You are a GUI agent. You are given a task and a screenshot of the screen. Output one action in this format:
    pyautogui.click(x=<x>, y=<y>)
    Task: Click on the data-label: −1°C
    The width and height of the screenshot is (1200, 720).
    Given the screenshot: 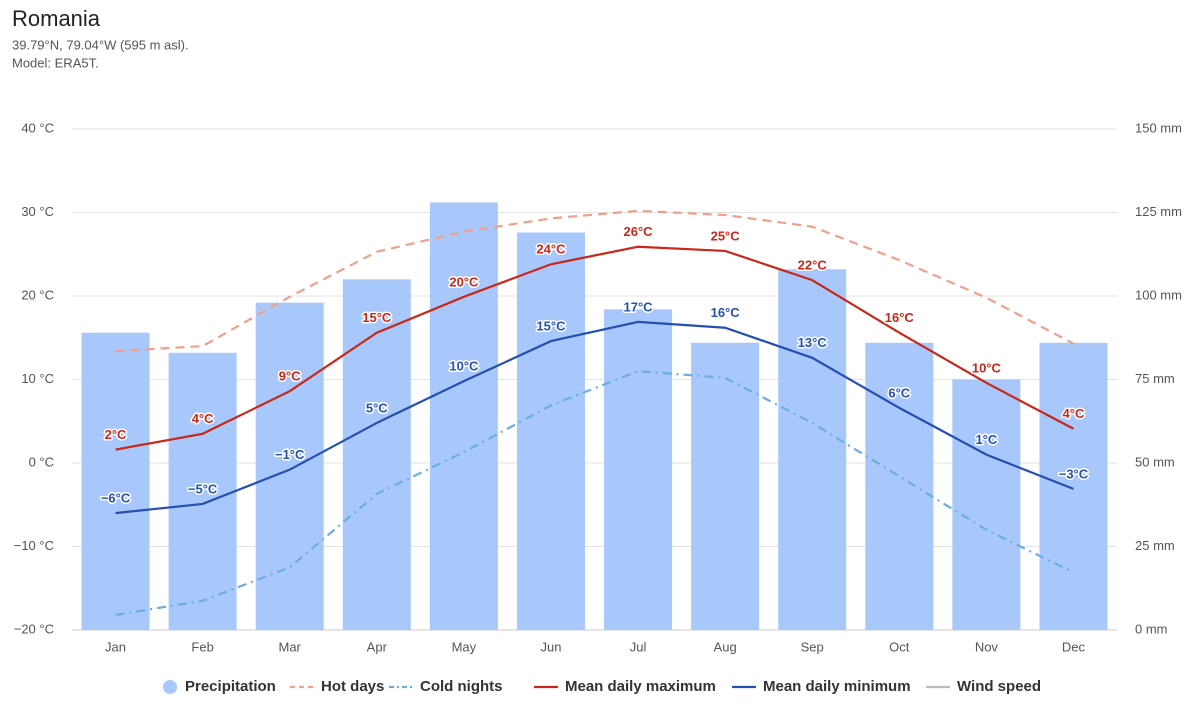 What is the action you would take?
    pyautogui.click(x=290, y=454)
    